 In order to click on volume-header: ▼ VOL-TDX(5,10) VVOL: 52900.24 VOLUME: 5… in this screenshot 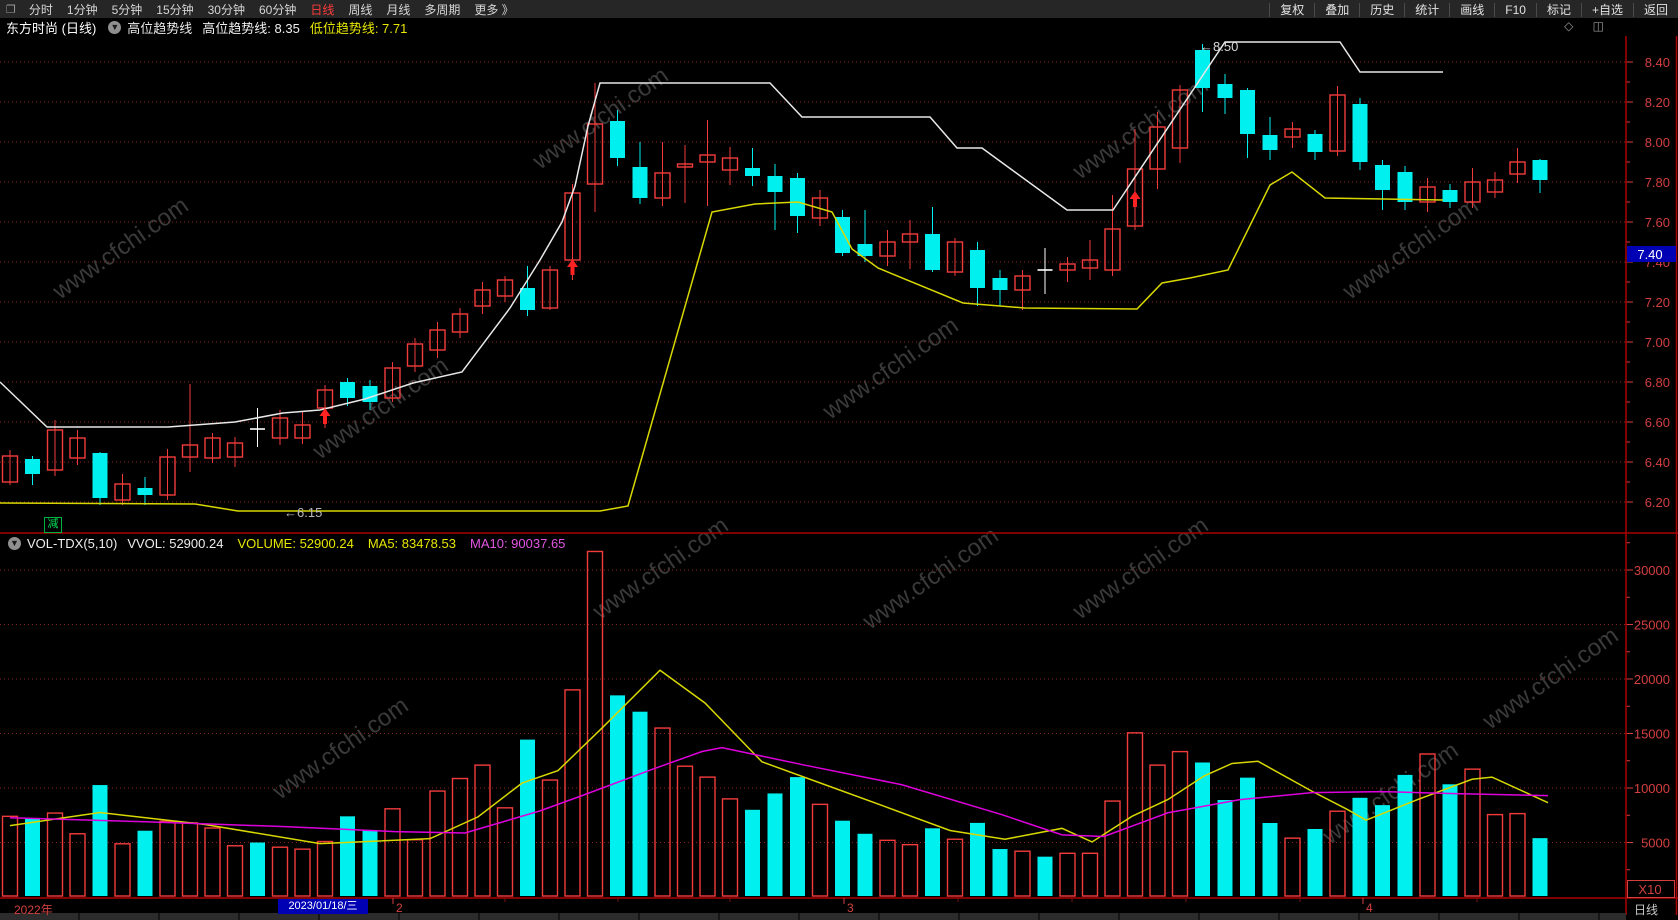, I will do `click(283, 543)`.